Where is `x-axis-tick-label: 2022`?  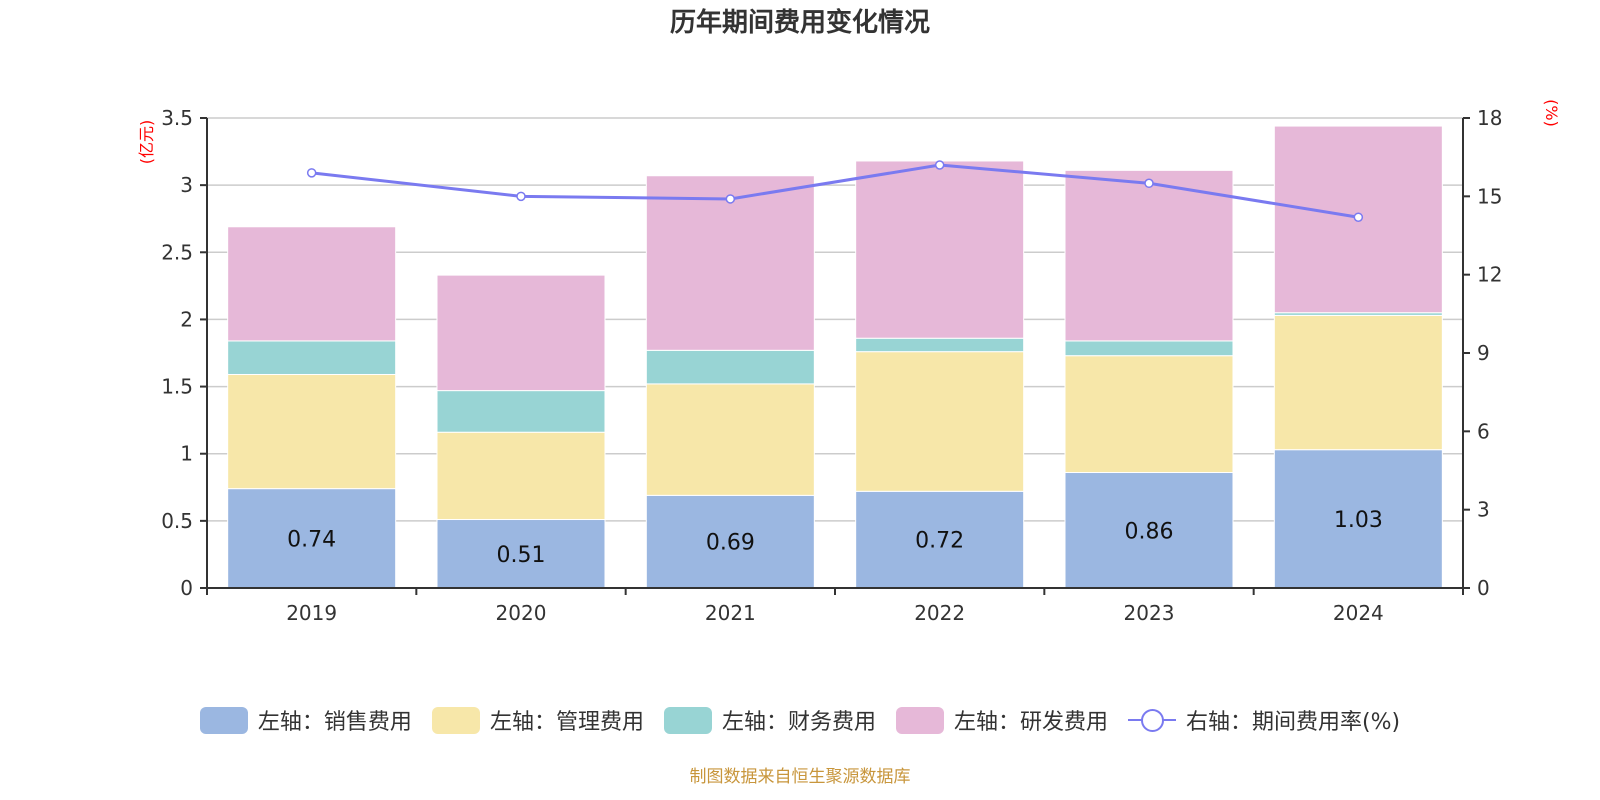
x-axis-tick-label: 2022 is located at coordinates (939, 613).